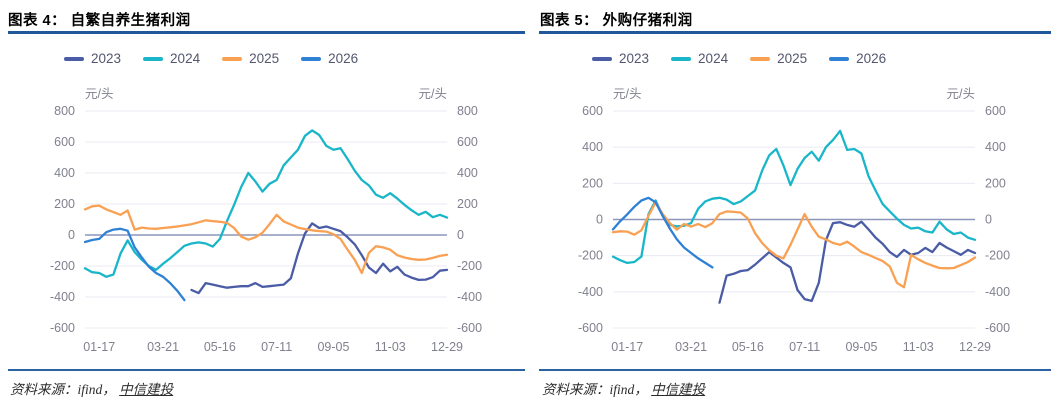 The width and height of the screenshot is (1056, 409). I want to click on y-tick-label-right: 800, so click(467, 111).